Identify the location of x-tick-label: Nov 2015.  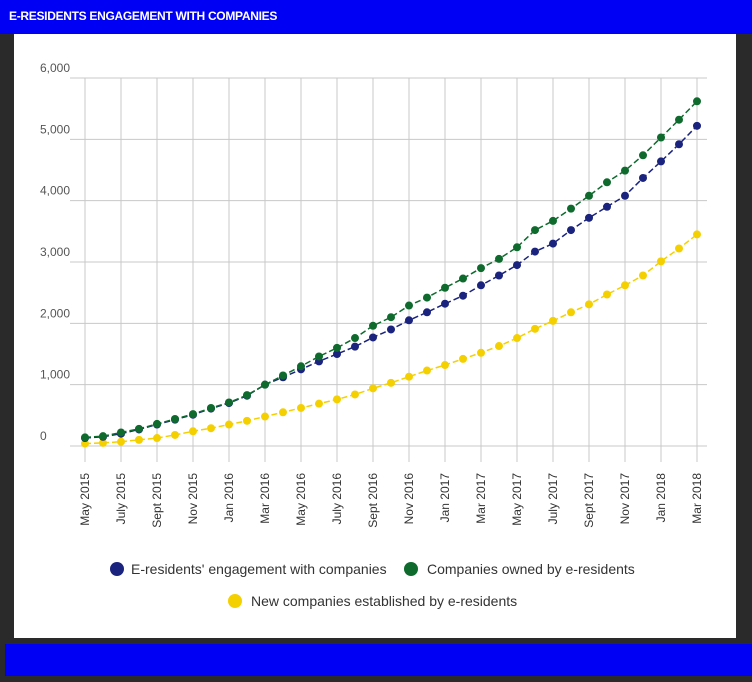
(193, 499).